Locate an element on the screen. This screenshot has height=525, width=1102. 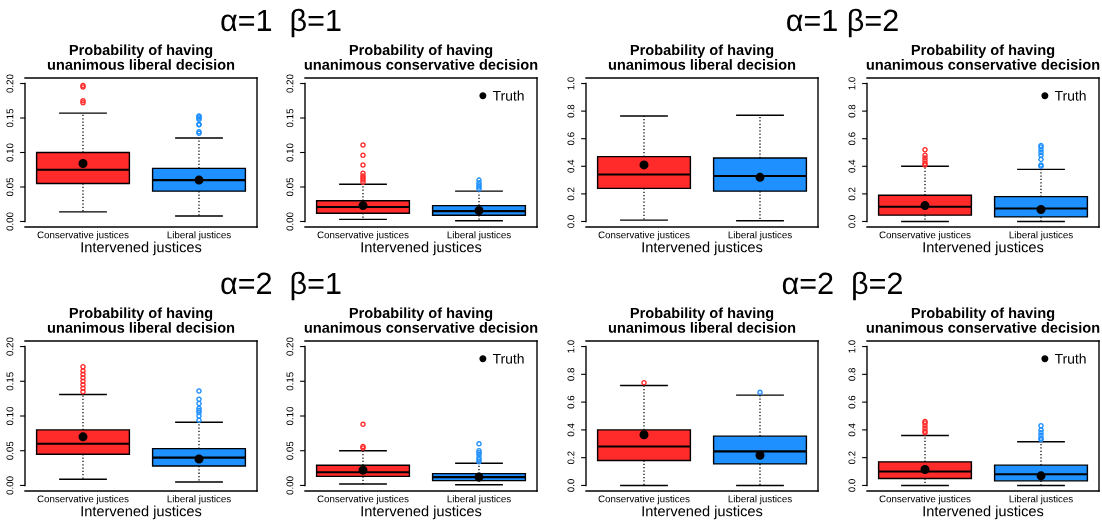
chart-subtitle: α=2 β=1 is located at coordinates (281, 286).